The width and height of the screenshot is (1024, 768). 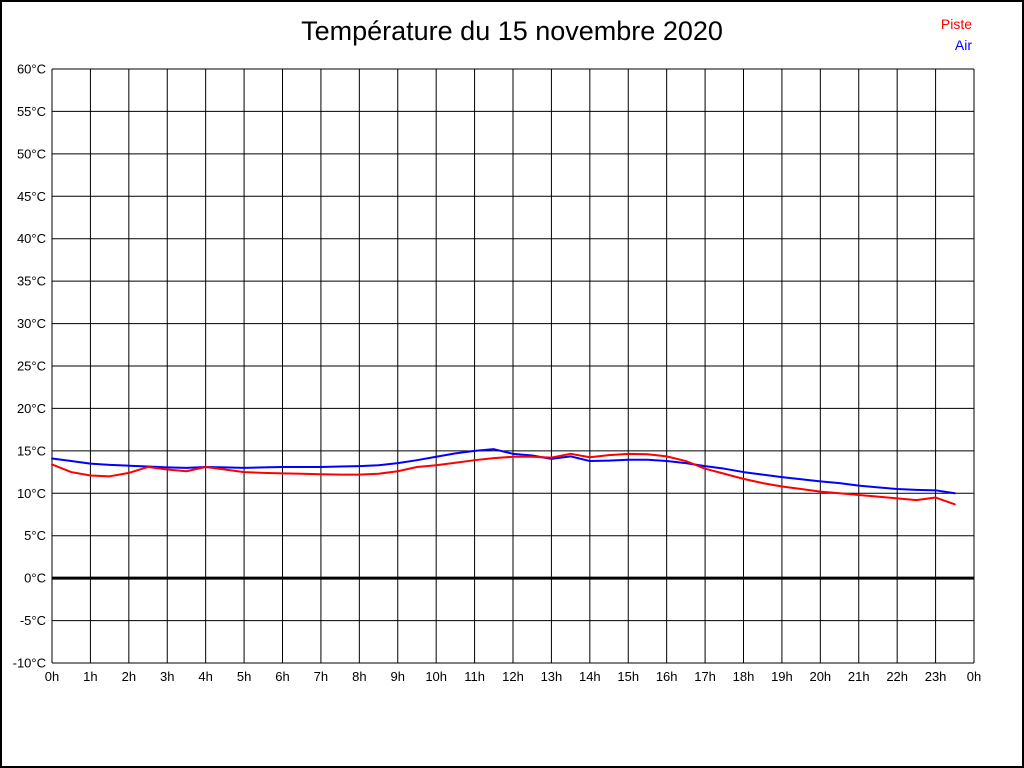 What do you see at coordinates (513, 676) in the screenshot?
I see `x-axis-tick-label: 12h` at bounding box center [513, 676].